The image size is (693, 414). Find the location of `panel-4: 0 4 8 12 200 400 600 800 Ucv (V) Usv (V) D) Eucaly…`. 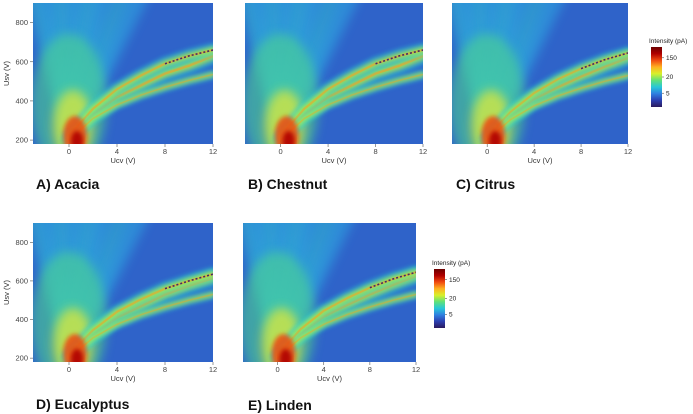

panel-4: 0 4 8 12 200 400 600 800 Ucv (V) Usv (V) D) Eucaly… is located at coordinates (109, 317).